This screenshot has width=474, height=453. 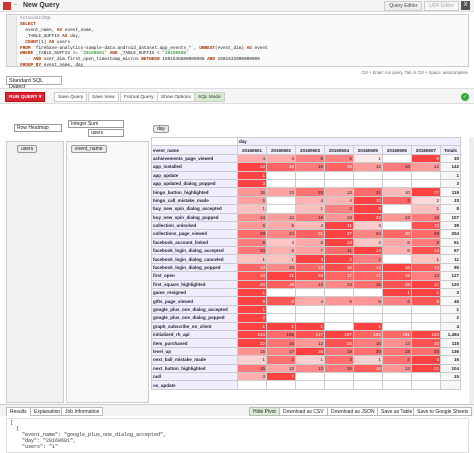 What do you see at coordinates (443, 411) in the screenshot?
I see `save-sheets-button: Save to Google Sheets` at bounding box center [443, 411].